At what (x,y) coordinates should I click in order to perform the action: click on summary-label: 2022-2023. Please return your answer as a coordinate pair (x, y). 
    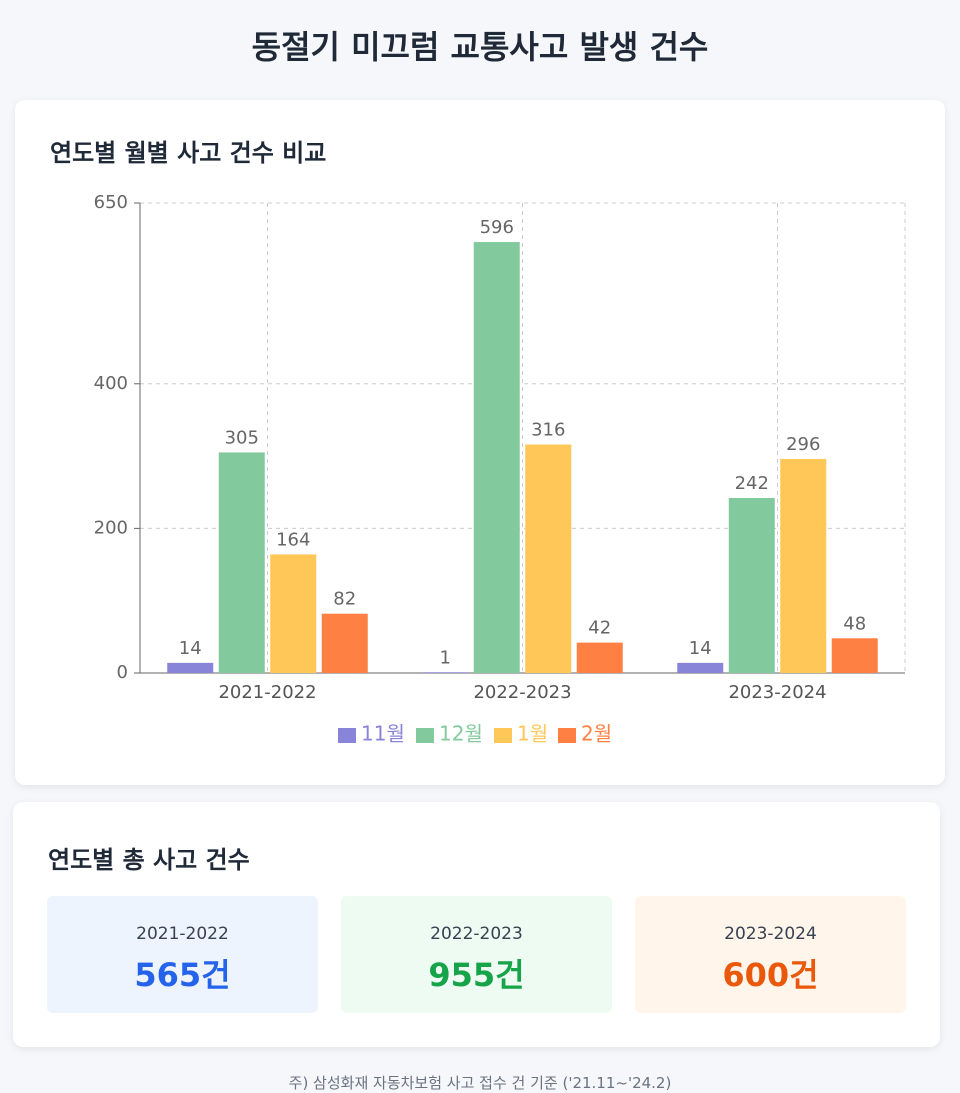
    Looking at the image, I should click on (476, 934).